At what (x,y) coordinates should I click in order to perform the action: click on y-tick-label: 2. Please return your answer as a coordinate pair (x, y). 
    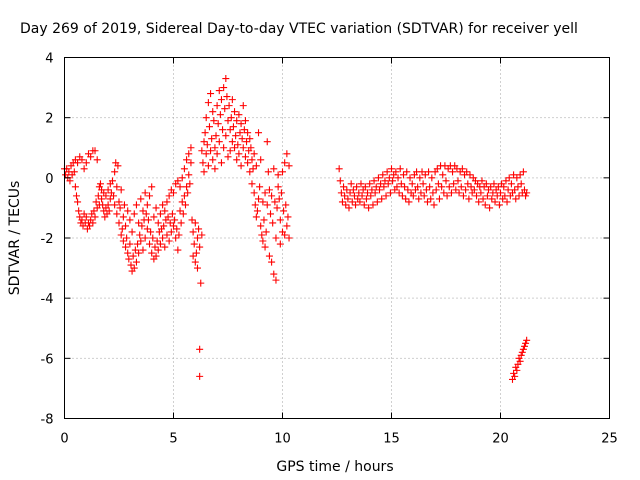
    Looking at the image, I should click on (49, 119).